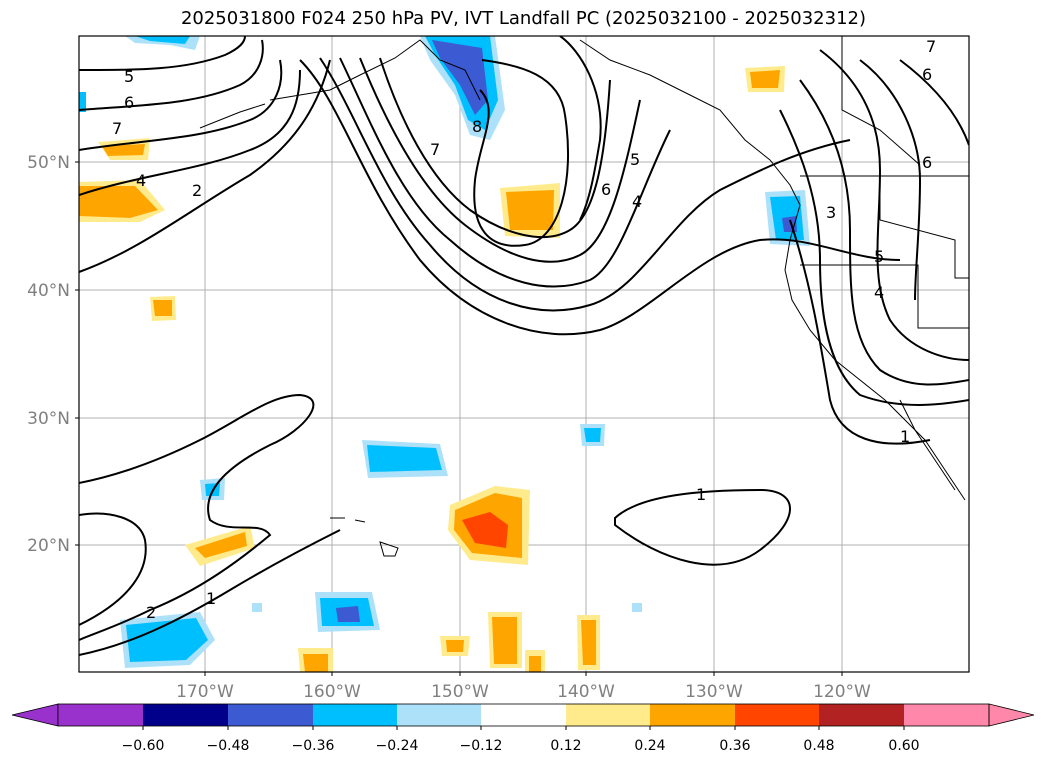 Image resolution: width=1047 pixels, height=765 pixels. What do you see at coordinates (481, 746) in the screenshot?
I see `colorbar-tick-label: −0.12` at bounding box center [481, 746].